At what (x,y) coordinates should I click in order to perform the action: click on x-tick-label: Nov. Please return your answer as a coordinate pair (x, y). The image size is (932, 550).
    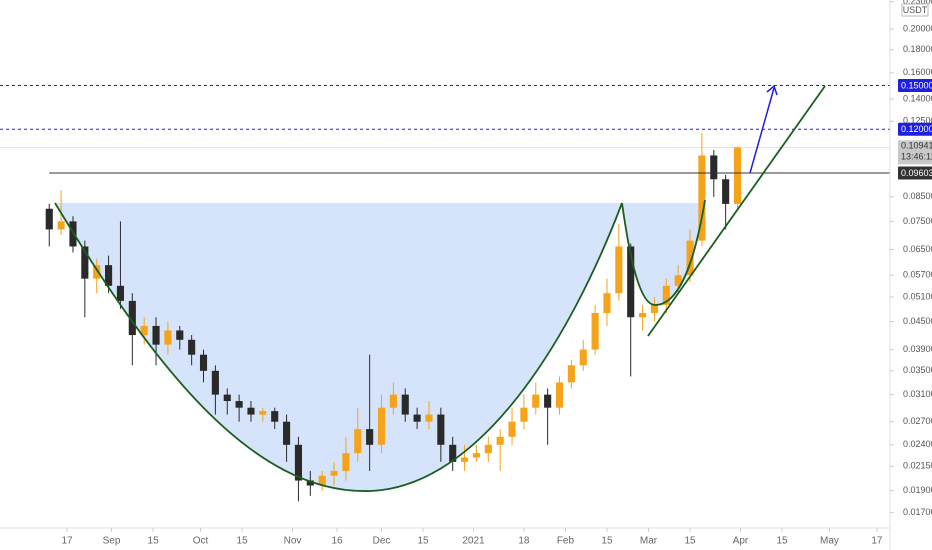
    Looking at the image, I should click on (293, 541).